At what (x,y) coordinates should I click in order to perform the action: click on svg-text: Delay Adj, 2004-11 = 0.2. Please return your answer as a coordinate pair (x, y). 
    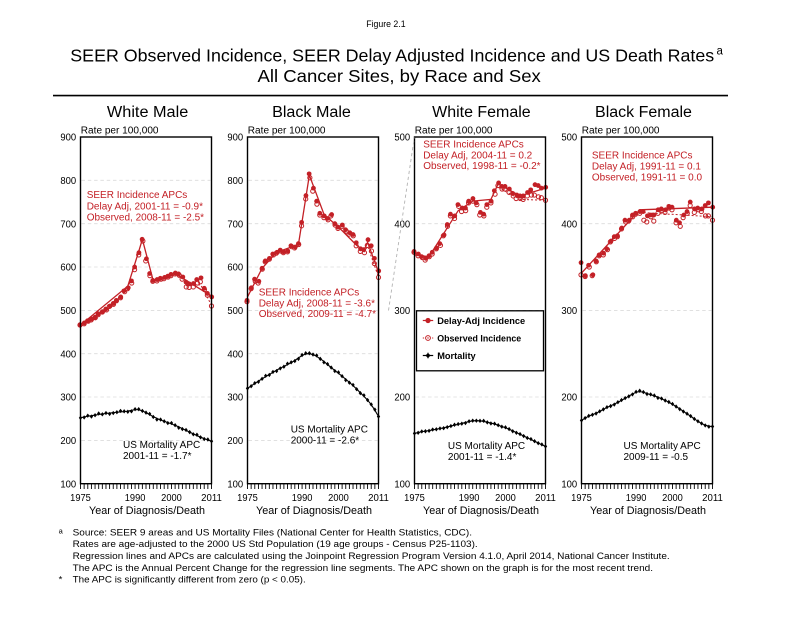
    Looking at the image, I should click on (477, 155).